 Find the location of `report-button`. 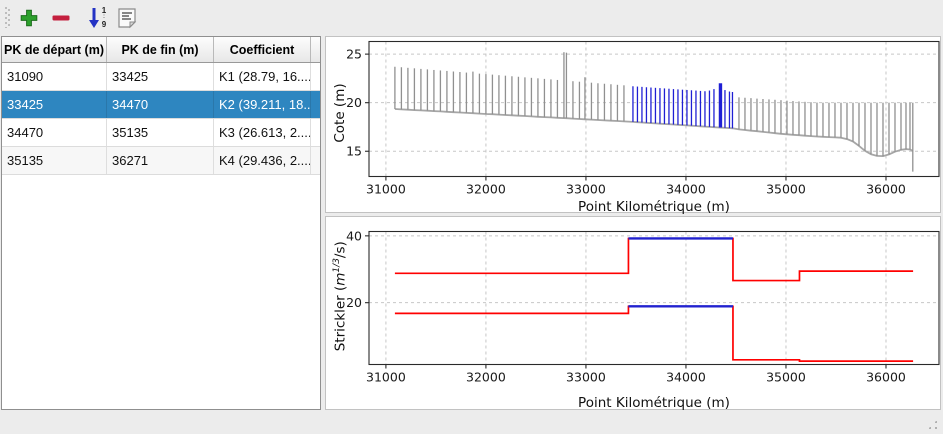

report-button is located at coordinates (127, 17).